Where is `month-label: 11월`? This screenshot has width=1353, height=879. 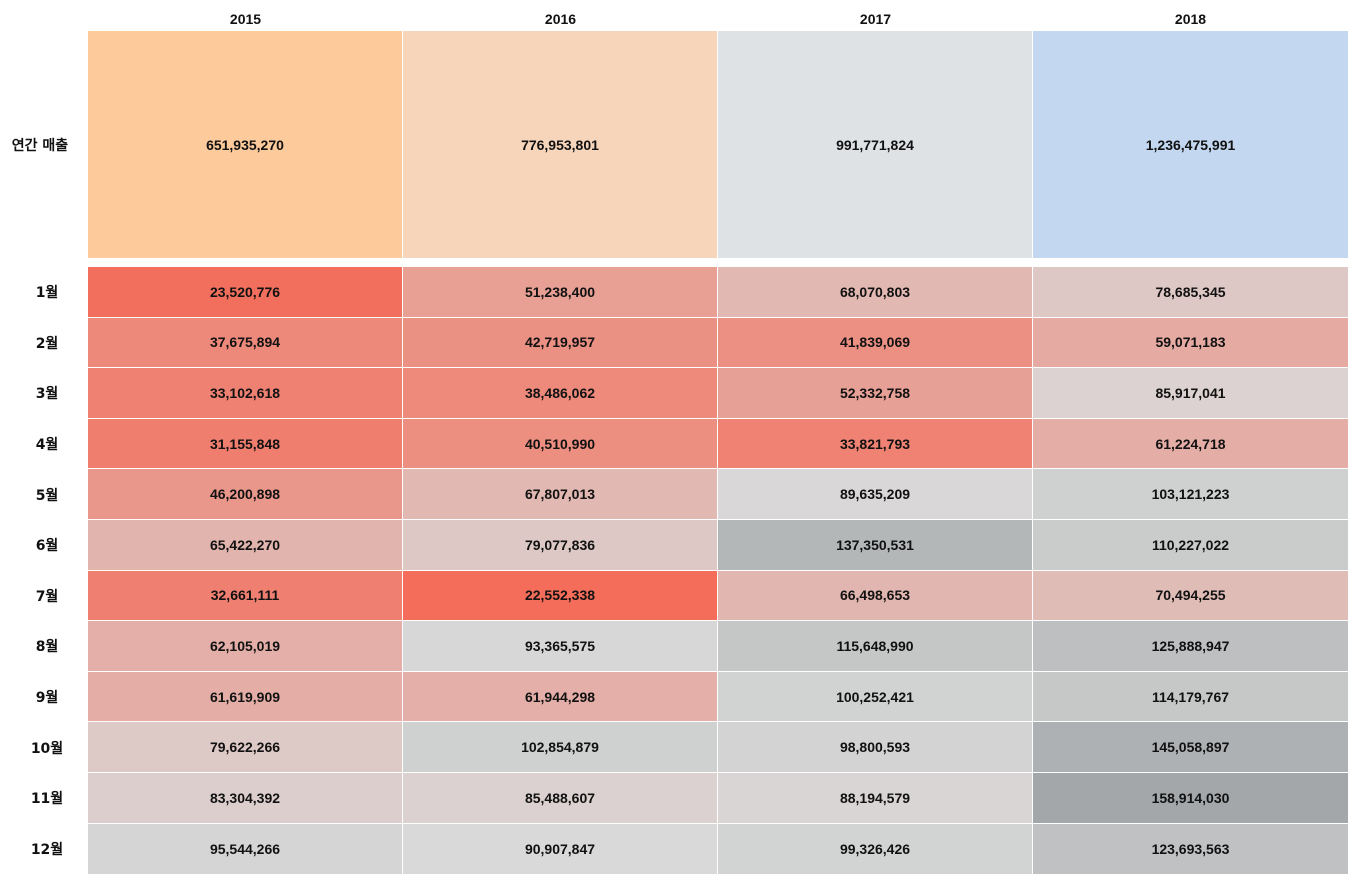
month-label: 11월 is located at coordinates (47, 799).